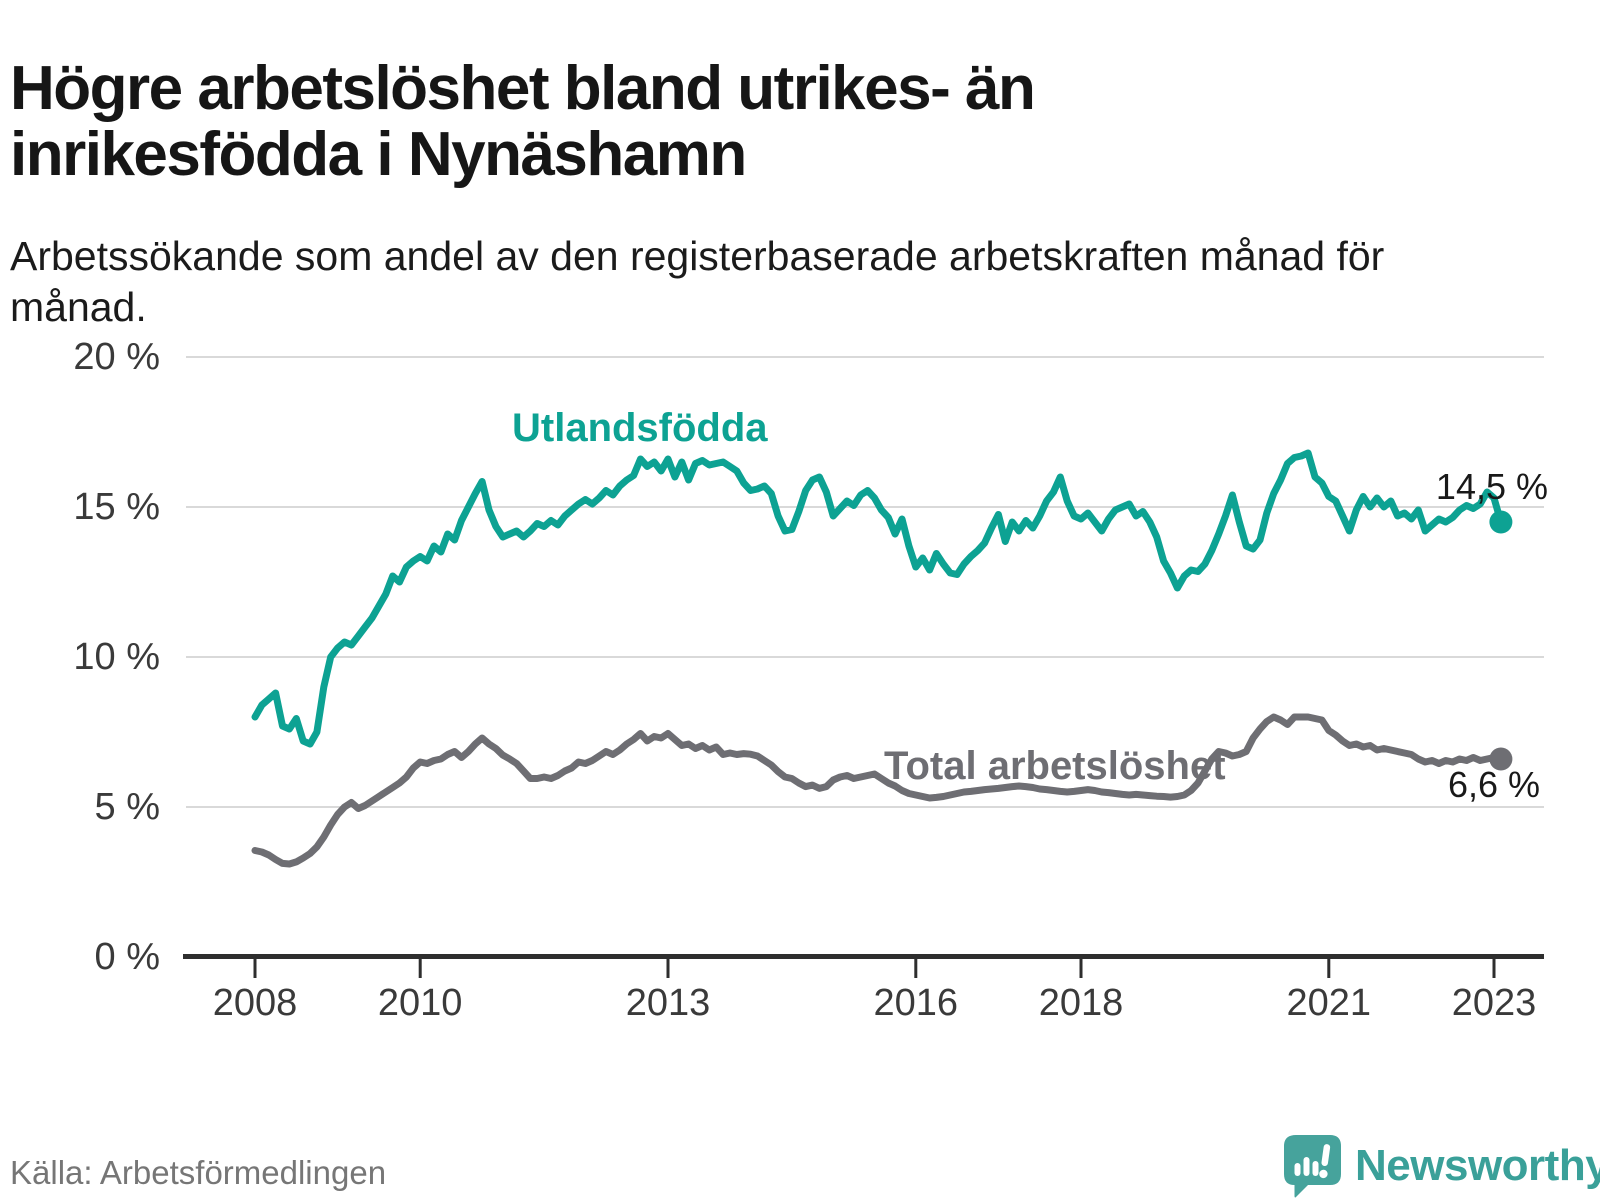 The image size is (1600, 1200). What do you see at coordinates (878, 790) in the screenshot?
I see `series-line-total-arbetsloshet` at bounding box center [878, 790].